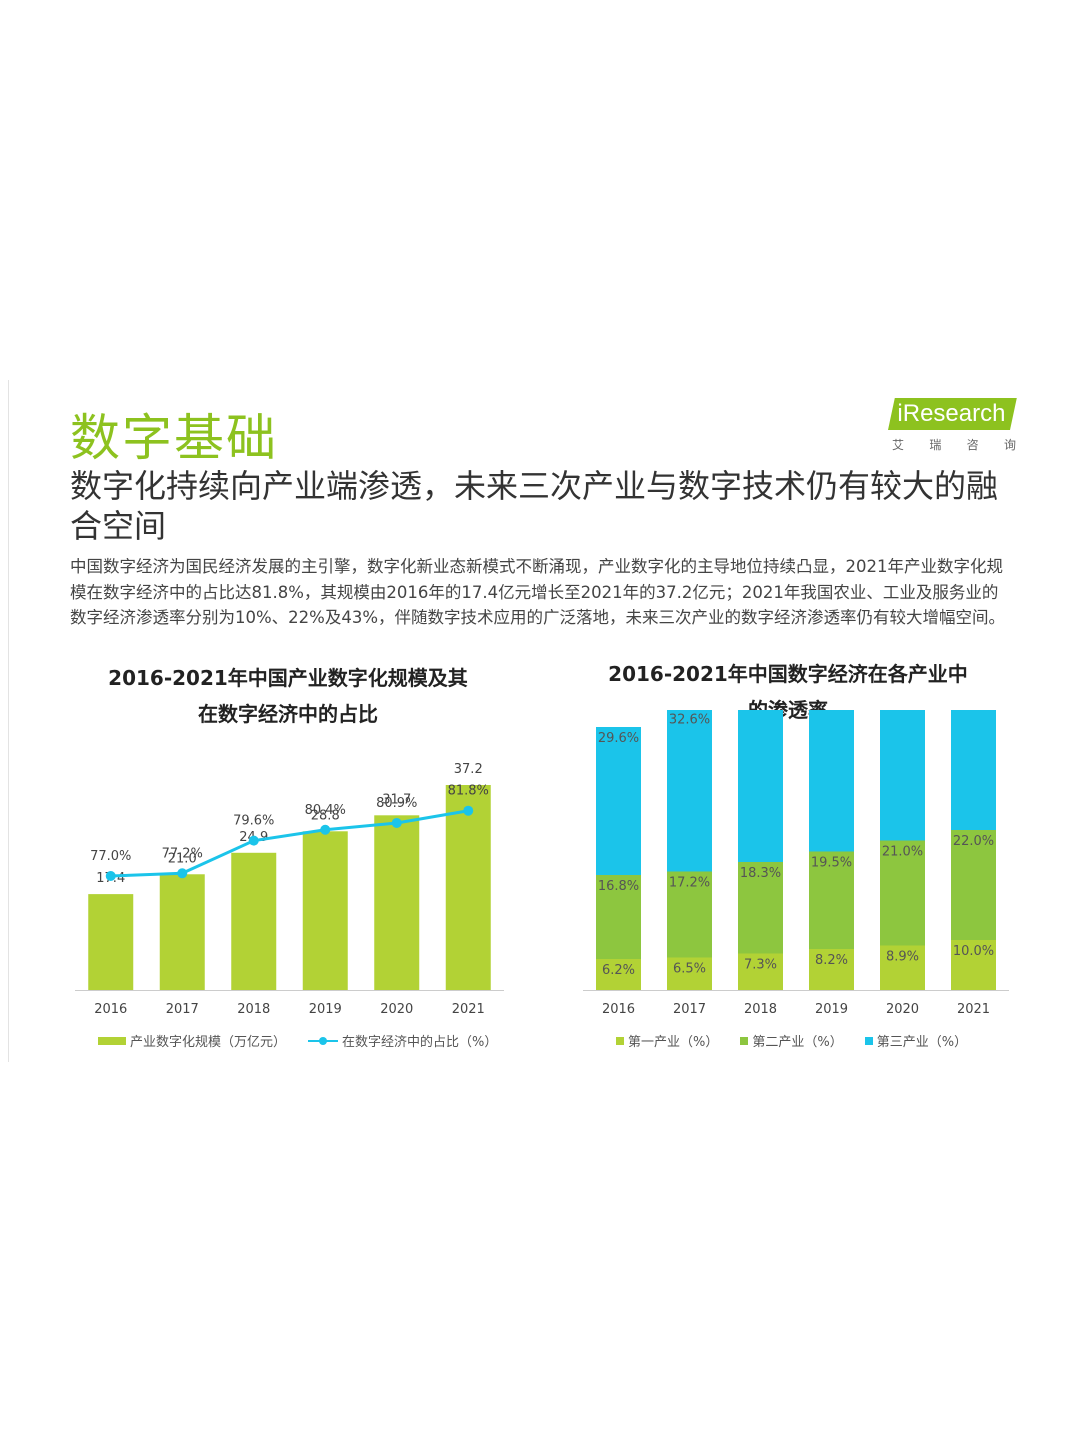 The height and width of the screenshot is (1443, 1080). I want to click on bar-2018-series1, so click(760, 971).